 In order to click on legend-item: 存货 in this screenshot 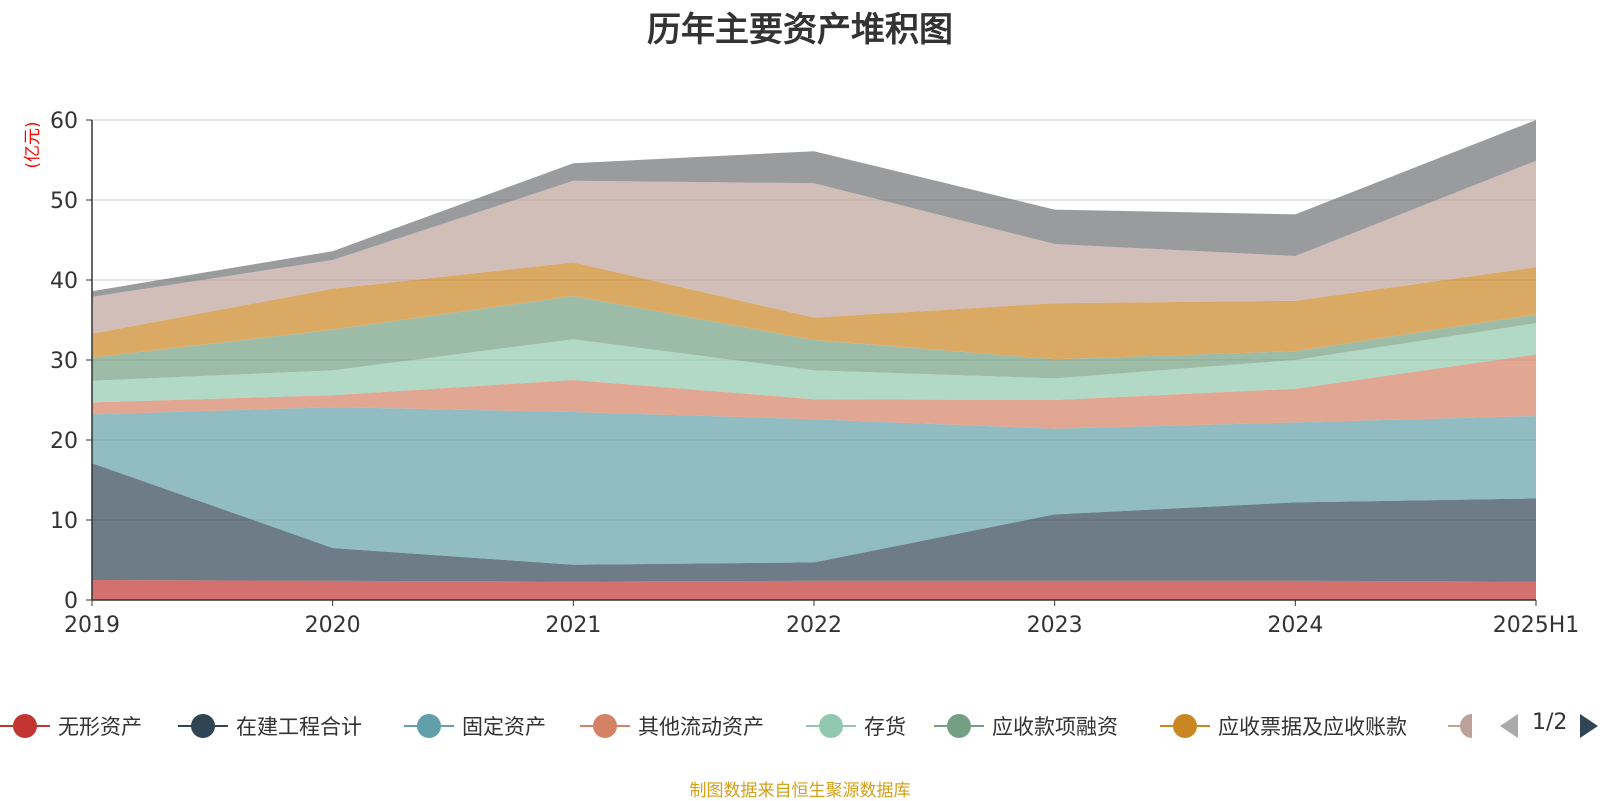, I will do `click(856, 726)`.